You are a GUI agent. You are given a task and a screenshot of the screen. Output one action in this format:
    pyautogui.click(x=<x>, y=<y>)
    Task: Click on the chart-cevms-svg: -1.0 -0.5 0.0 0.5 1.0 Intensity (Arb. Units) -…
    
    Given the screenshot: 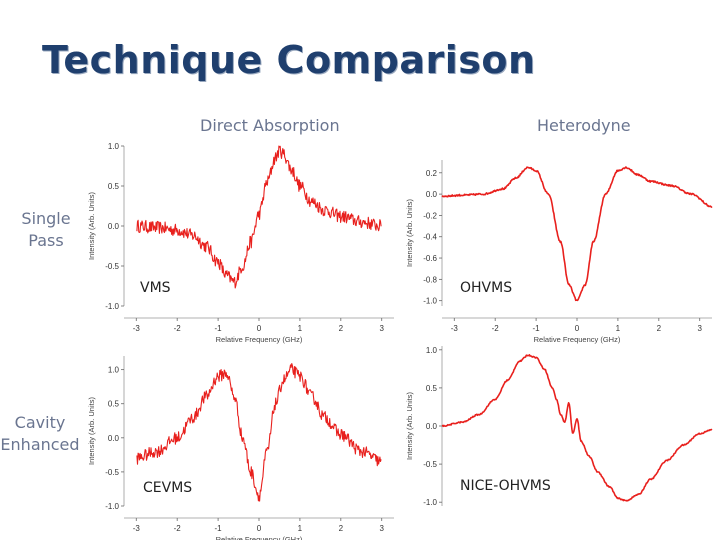 What is the action you would take?
    pyautogui.click(x=240, y=448)
    